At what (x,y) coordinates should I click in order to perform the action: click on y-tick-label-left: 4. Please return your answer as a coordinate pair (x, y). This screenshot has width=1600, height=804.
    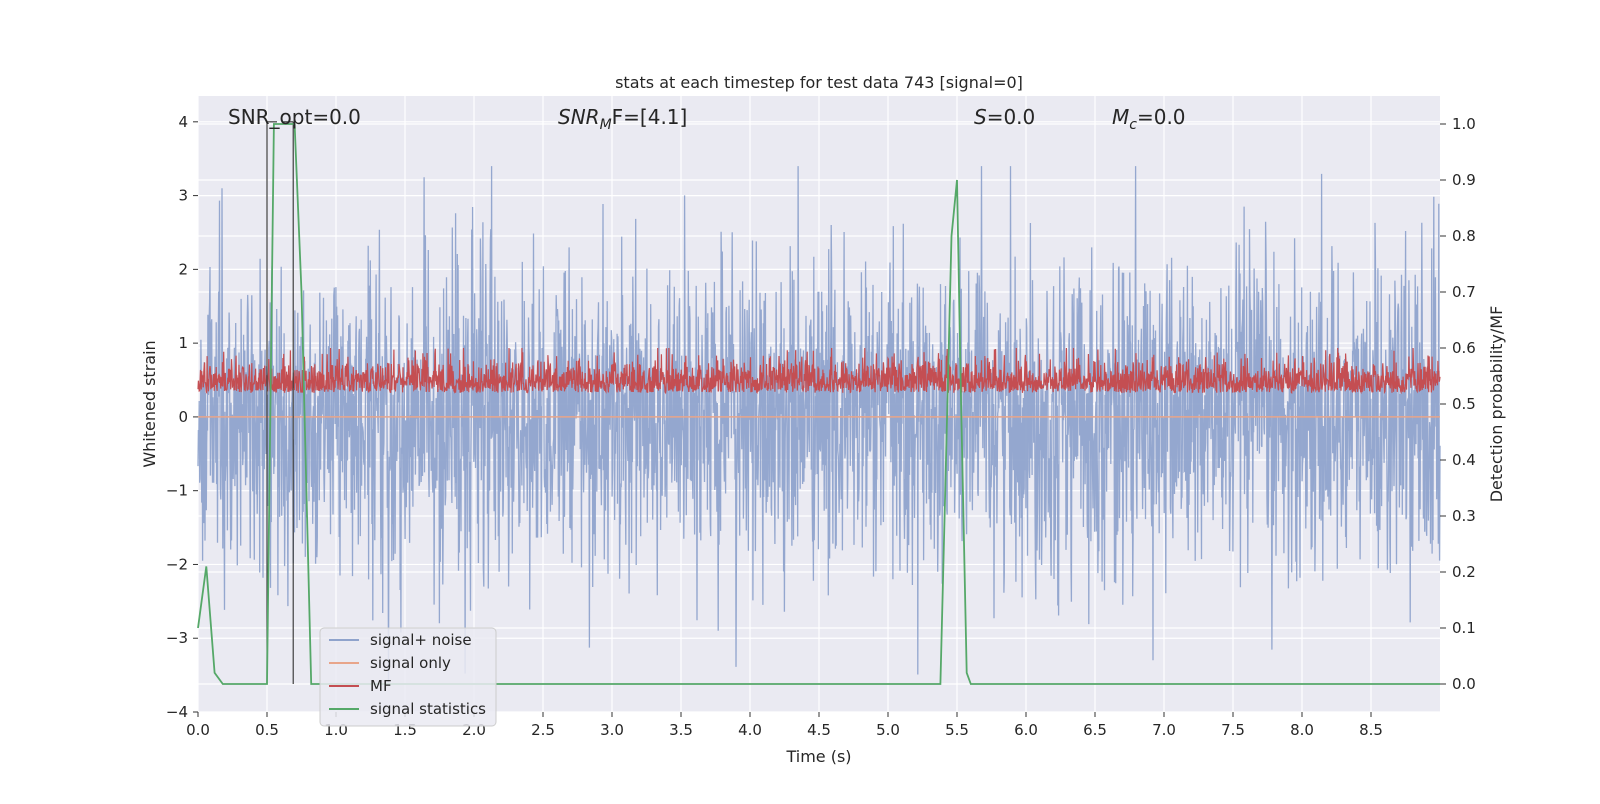
    Looking at the image, I should click on (183, 122).